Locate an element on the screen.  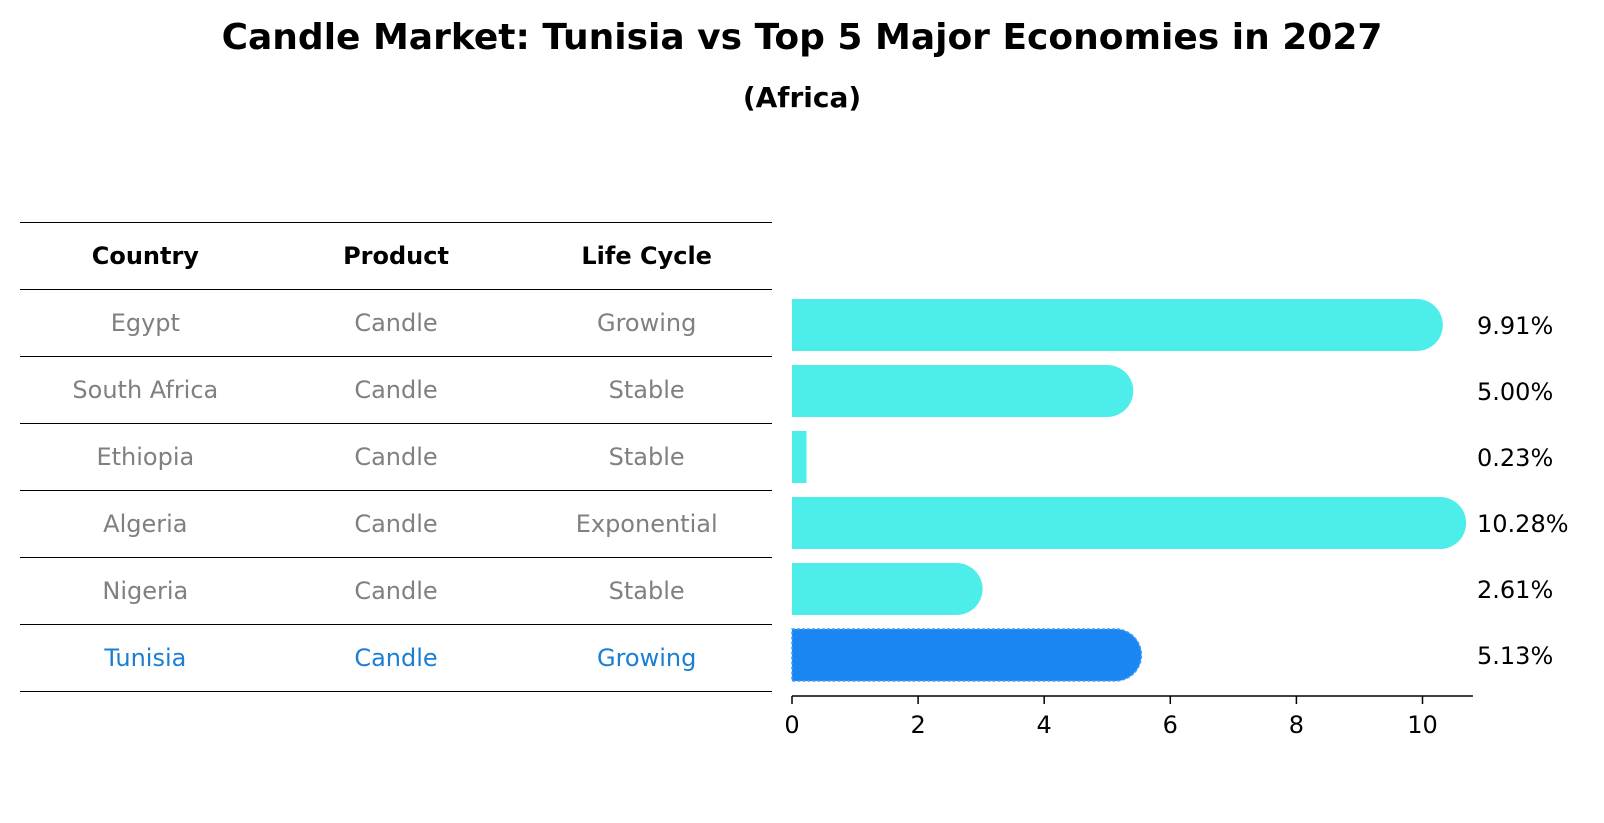
x-tick-label: 2 is located at coordinates (917, 725).